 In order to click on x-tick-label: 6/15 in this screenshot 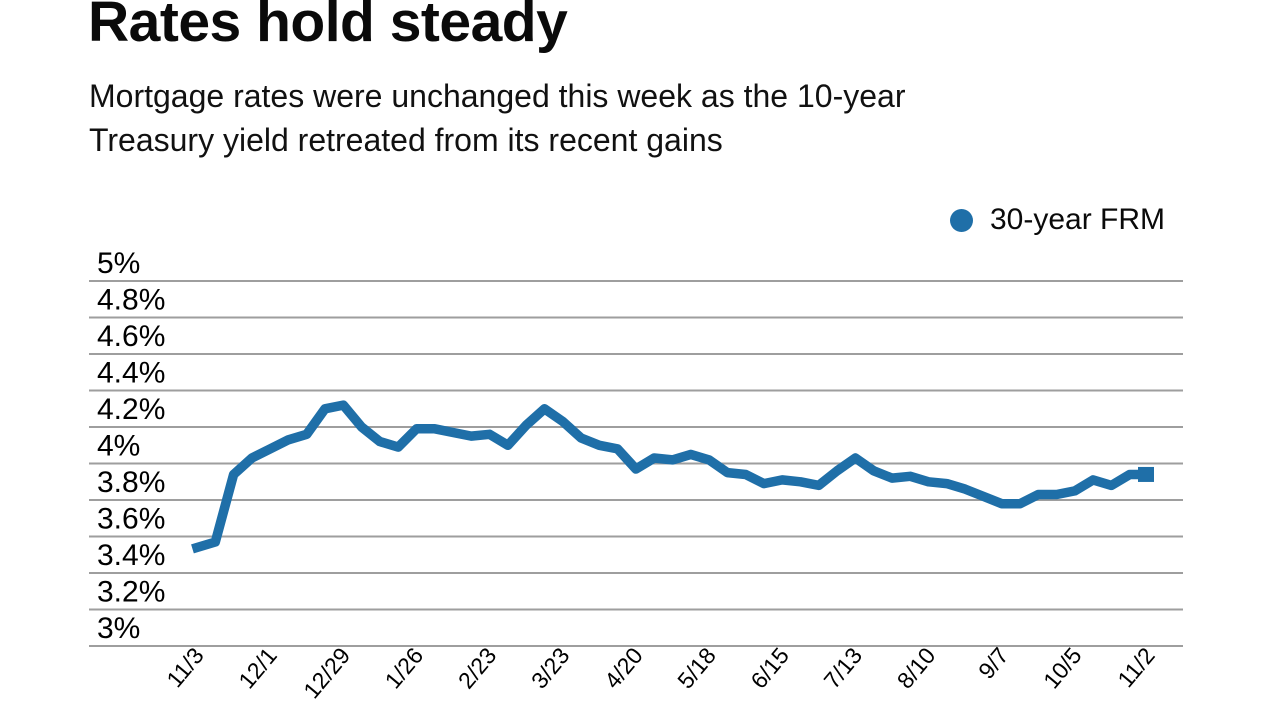, I will do `click(769, 668)`.